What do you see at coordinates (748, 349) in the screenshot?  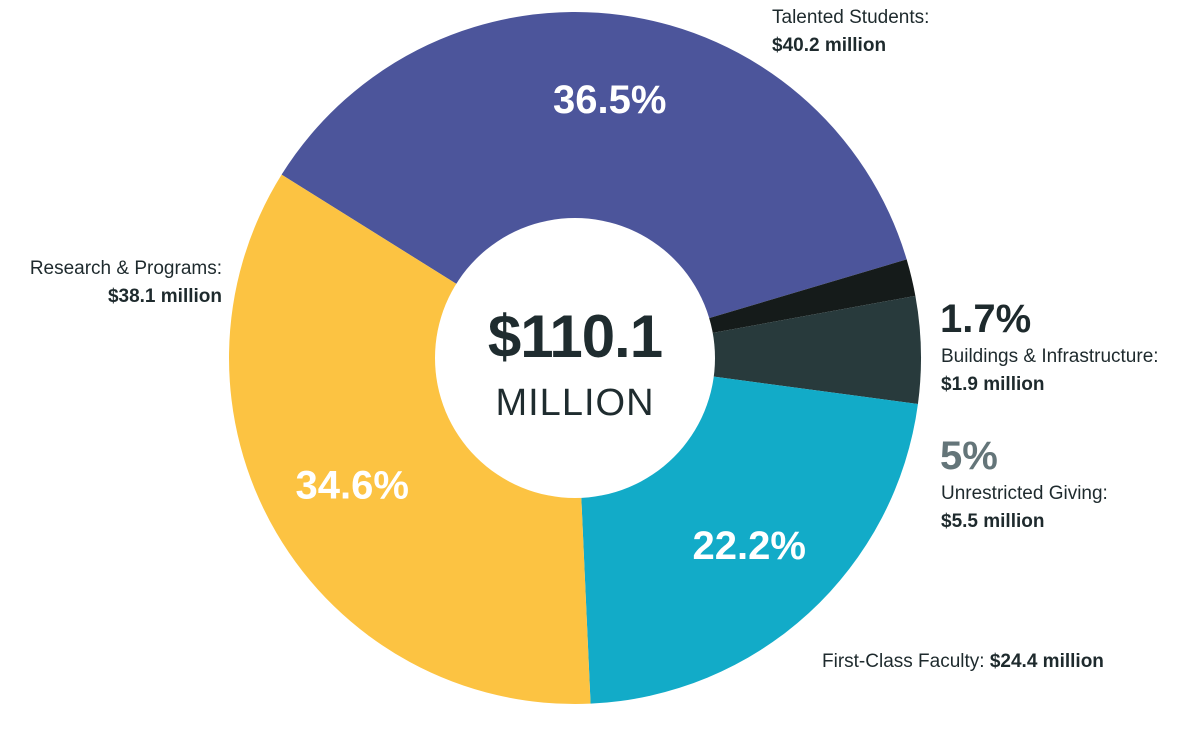 I see `slice-unrestricted-giving` at bounding box center [748, 349].